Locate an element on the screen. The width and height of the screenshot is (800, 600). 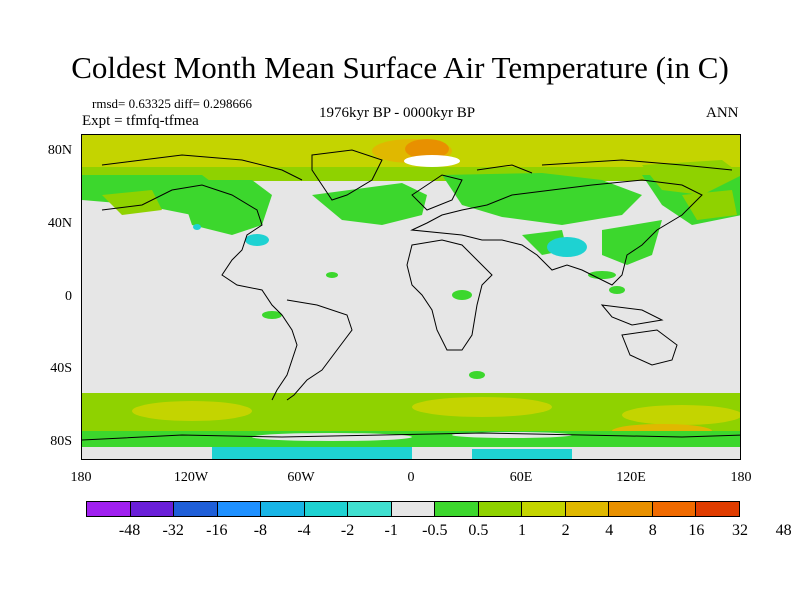
experiment-label: Expt = tfmfq-tfmea is located at coordinates (140, 121).